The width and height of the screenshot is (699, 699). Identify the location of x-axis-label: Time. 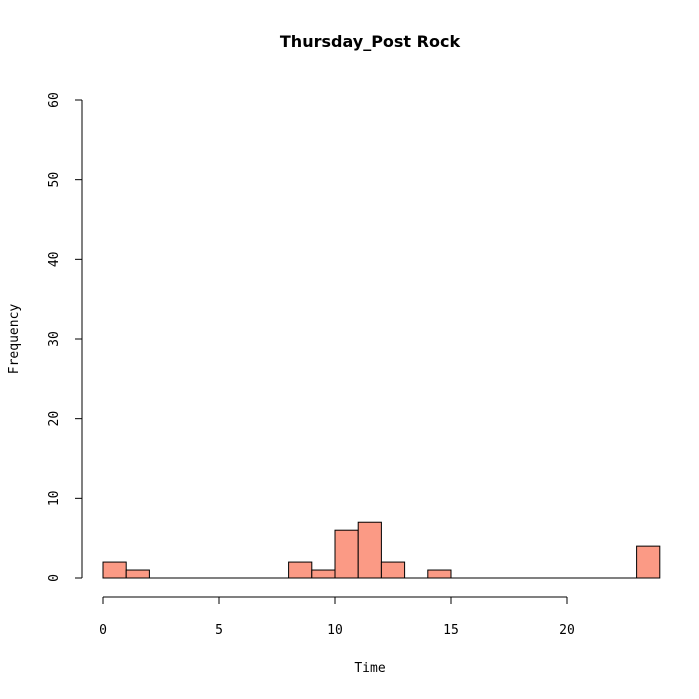
(369, 668).